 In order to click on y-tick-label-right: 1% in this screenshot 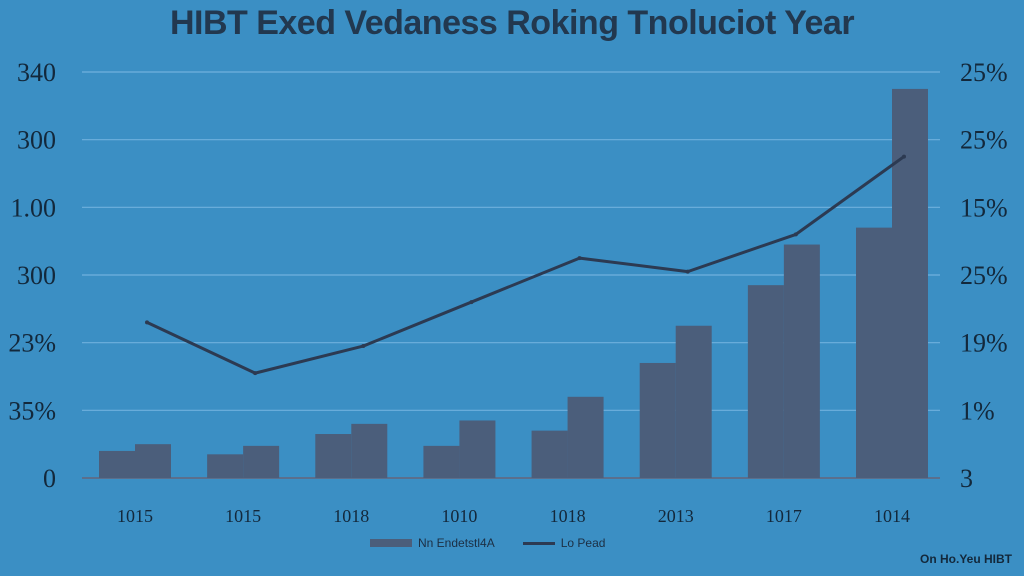, I will do `click(977, 410)`.